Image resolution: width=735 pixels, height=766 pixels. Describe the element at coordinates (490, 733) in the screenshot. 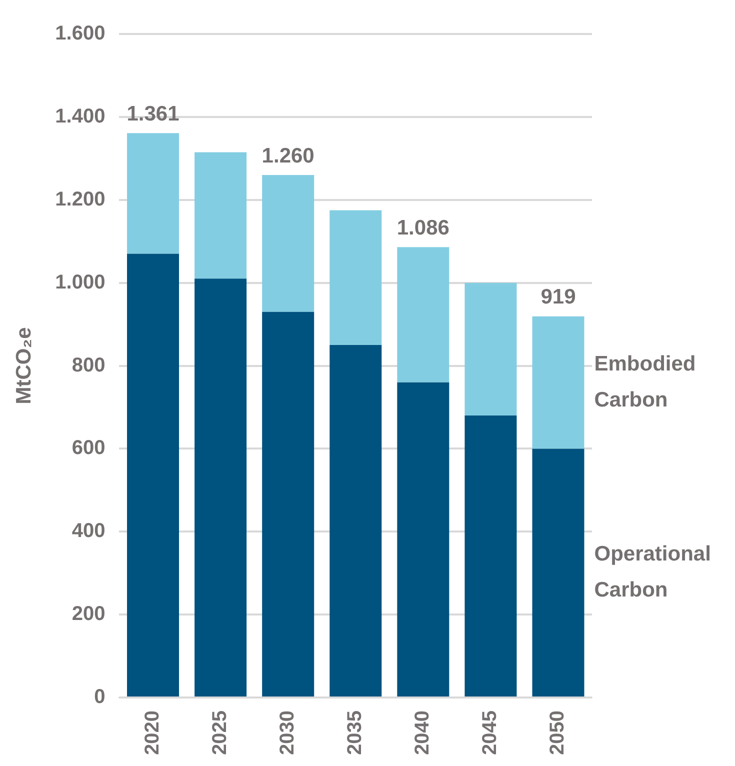

I see `x-tick-label: 2045` at that location.